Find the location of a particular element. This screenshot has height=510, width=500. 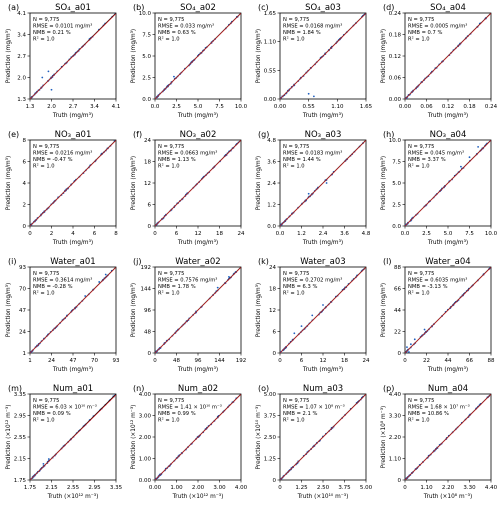

x-tick-label: 3.75 is located at coordinates (344, 488).